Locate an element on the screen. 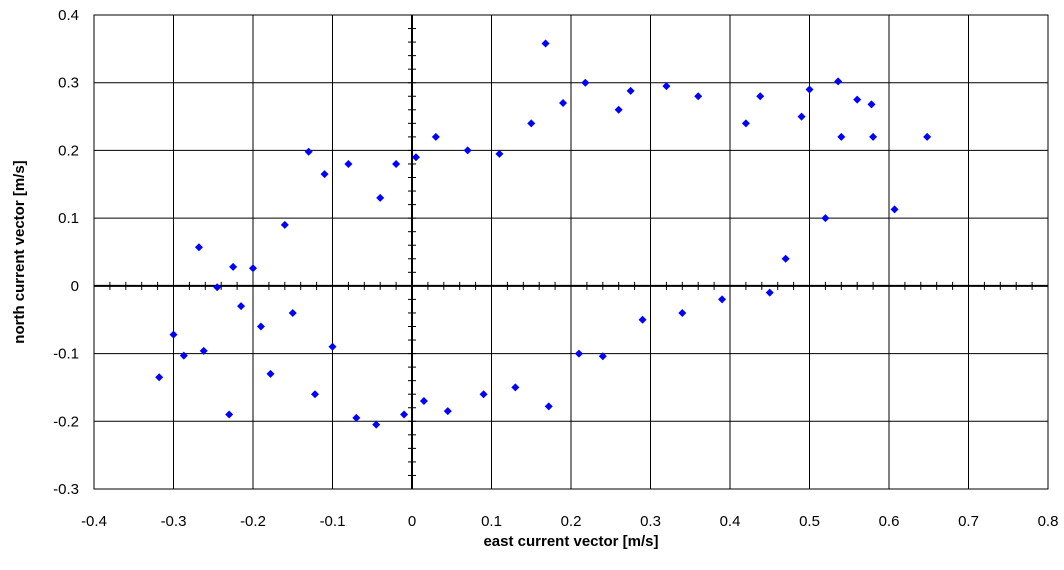 The image size is (1064, 570). y-tick-label: 0.3 is located at coordinates (68, 83).